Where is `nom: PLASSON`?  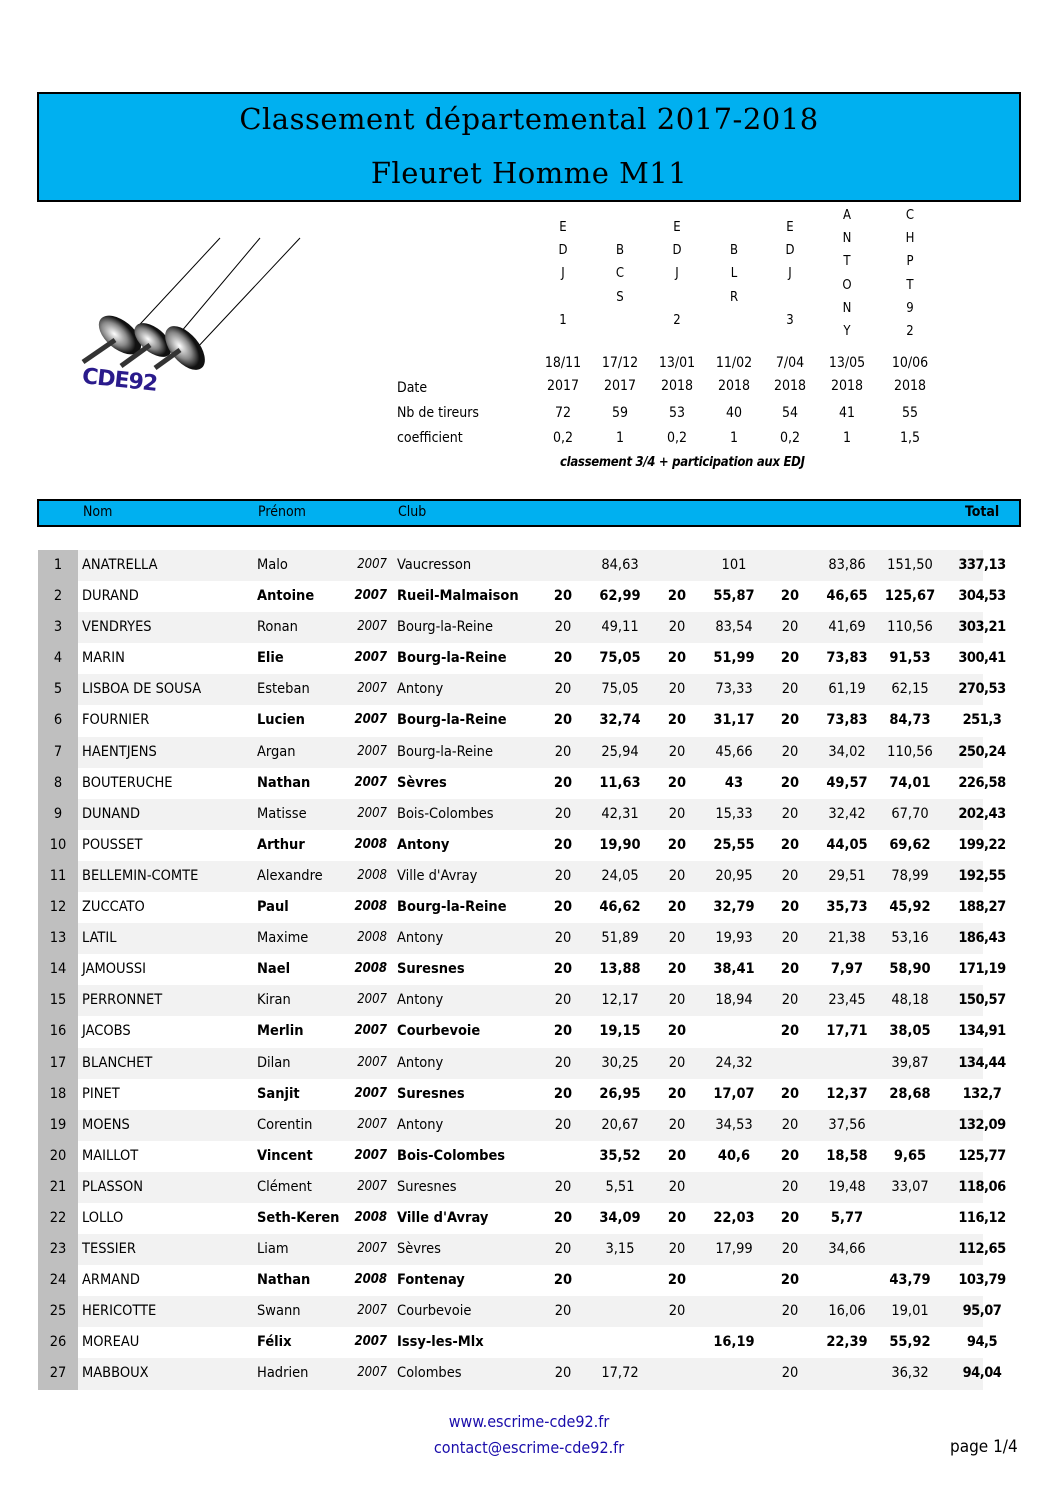
nom: PLASSON is located at coordinates (112, 1186).